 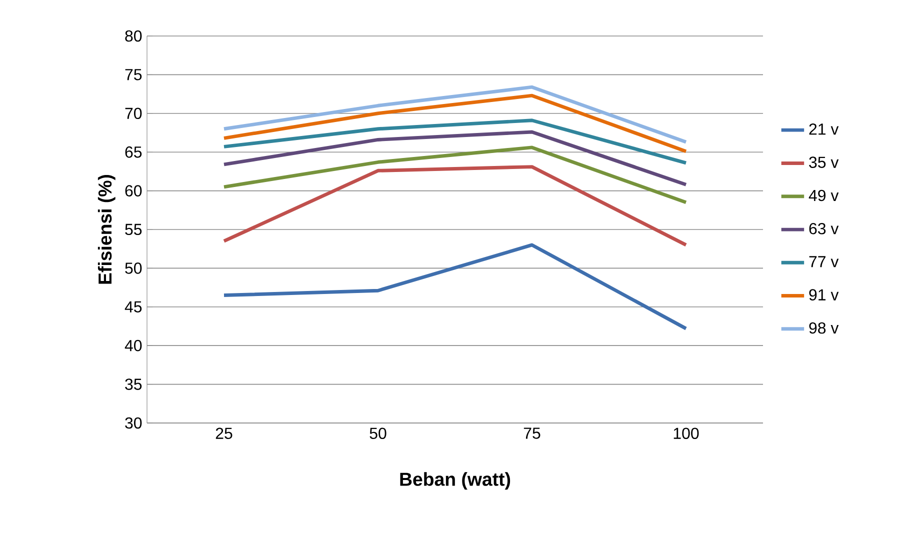 What do you see at coordinates (455, 481) in the screenshot?
I see `x-axis-title: Beban (watt)` at bounding box center [455, 481].